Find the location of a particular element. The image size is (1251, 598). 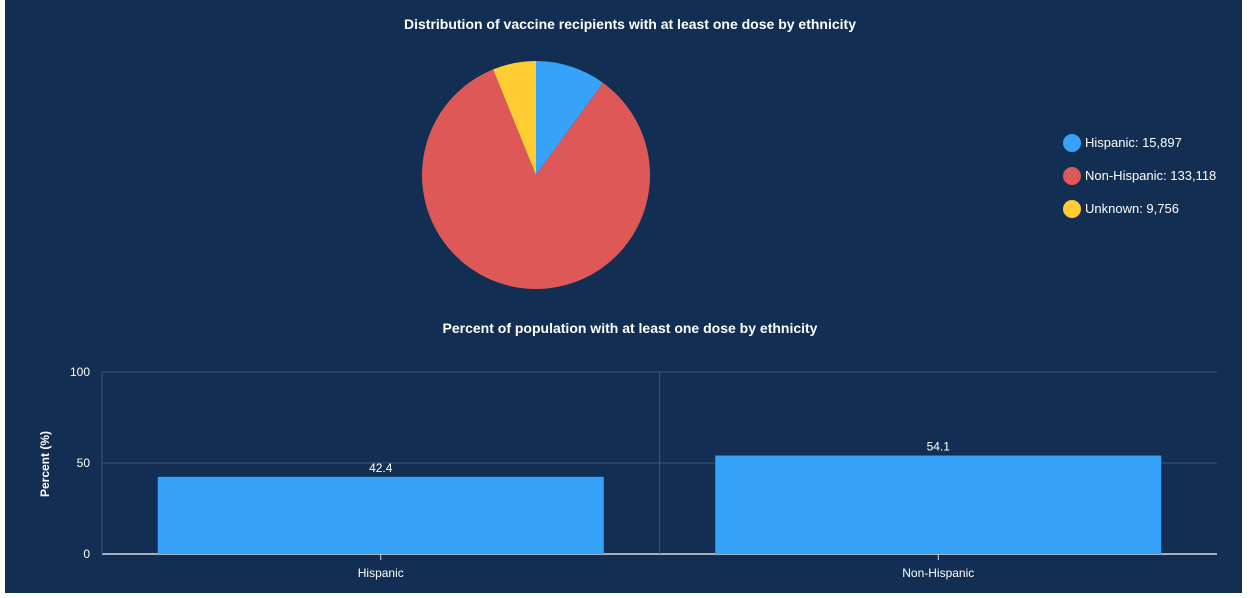

bar-chart-y-axis-label: Percent (%) is located at coordinates (45, 464).